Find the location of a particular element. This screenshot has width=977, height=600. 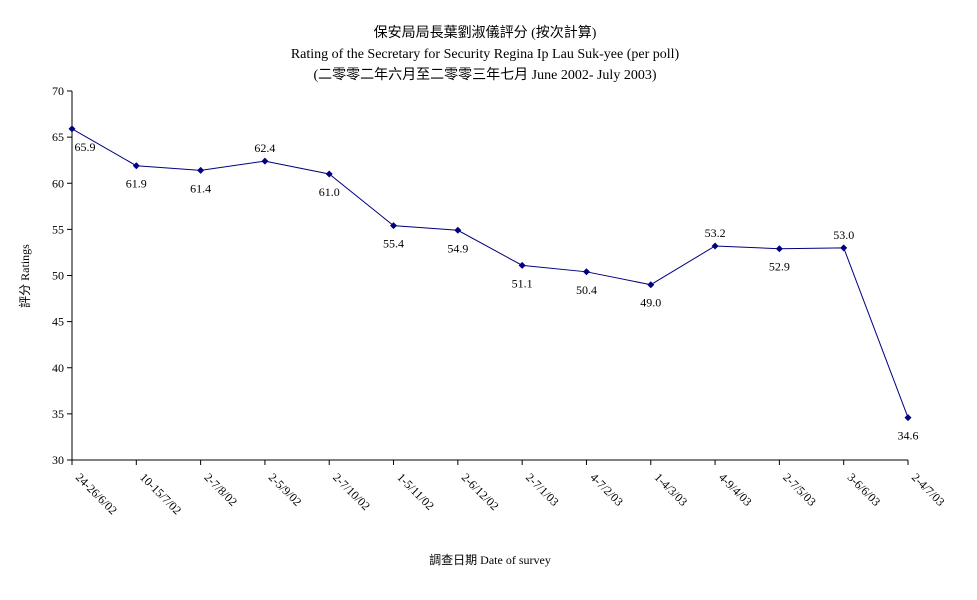

x-tick-label: 10-15/7/02 is located at coordinates (160, 493).